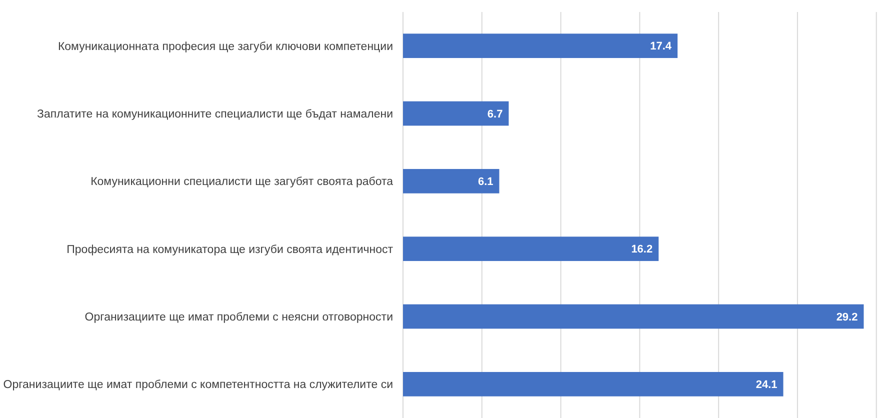 This screenshot has height=418, width=882. Describe the element at coordinates (661, 46) in the screenshot. I see `data-label: 17.4` at that location.